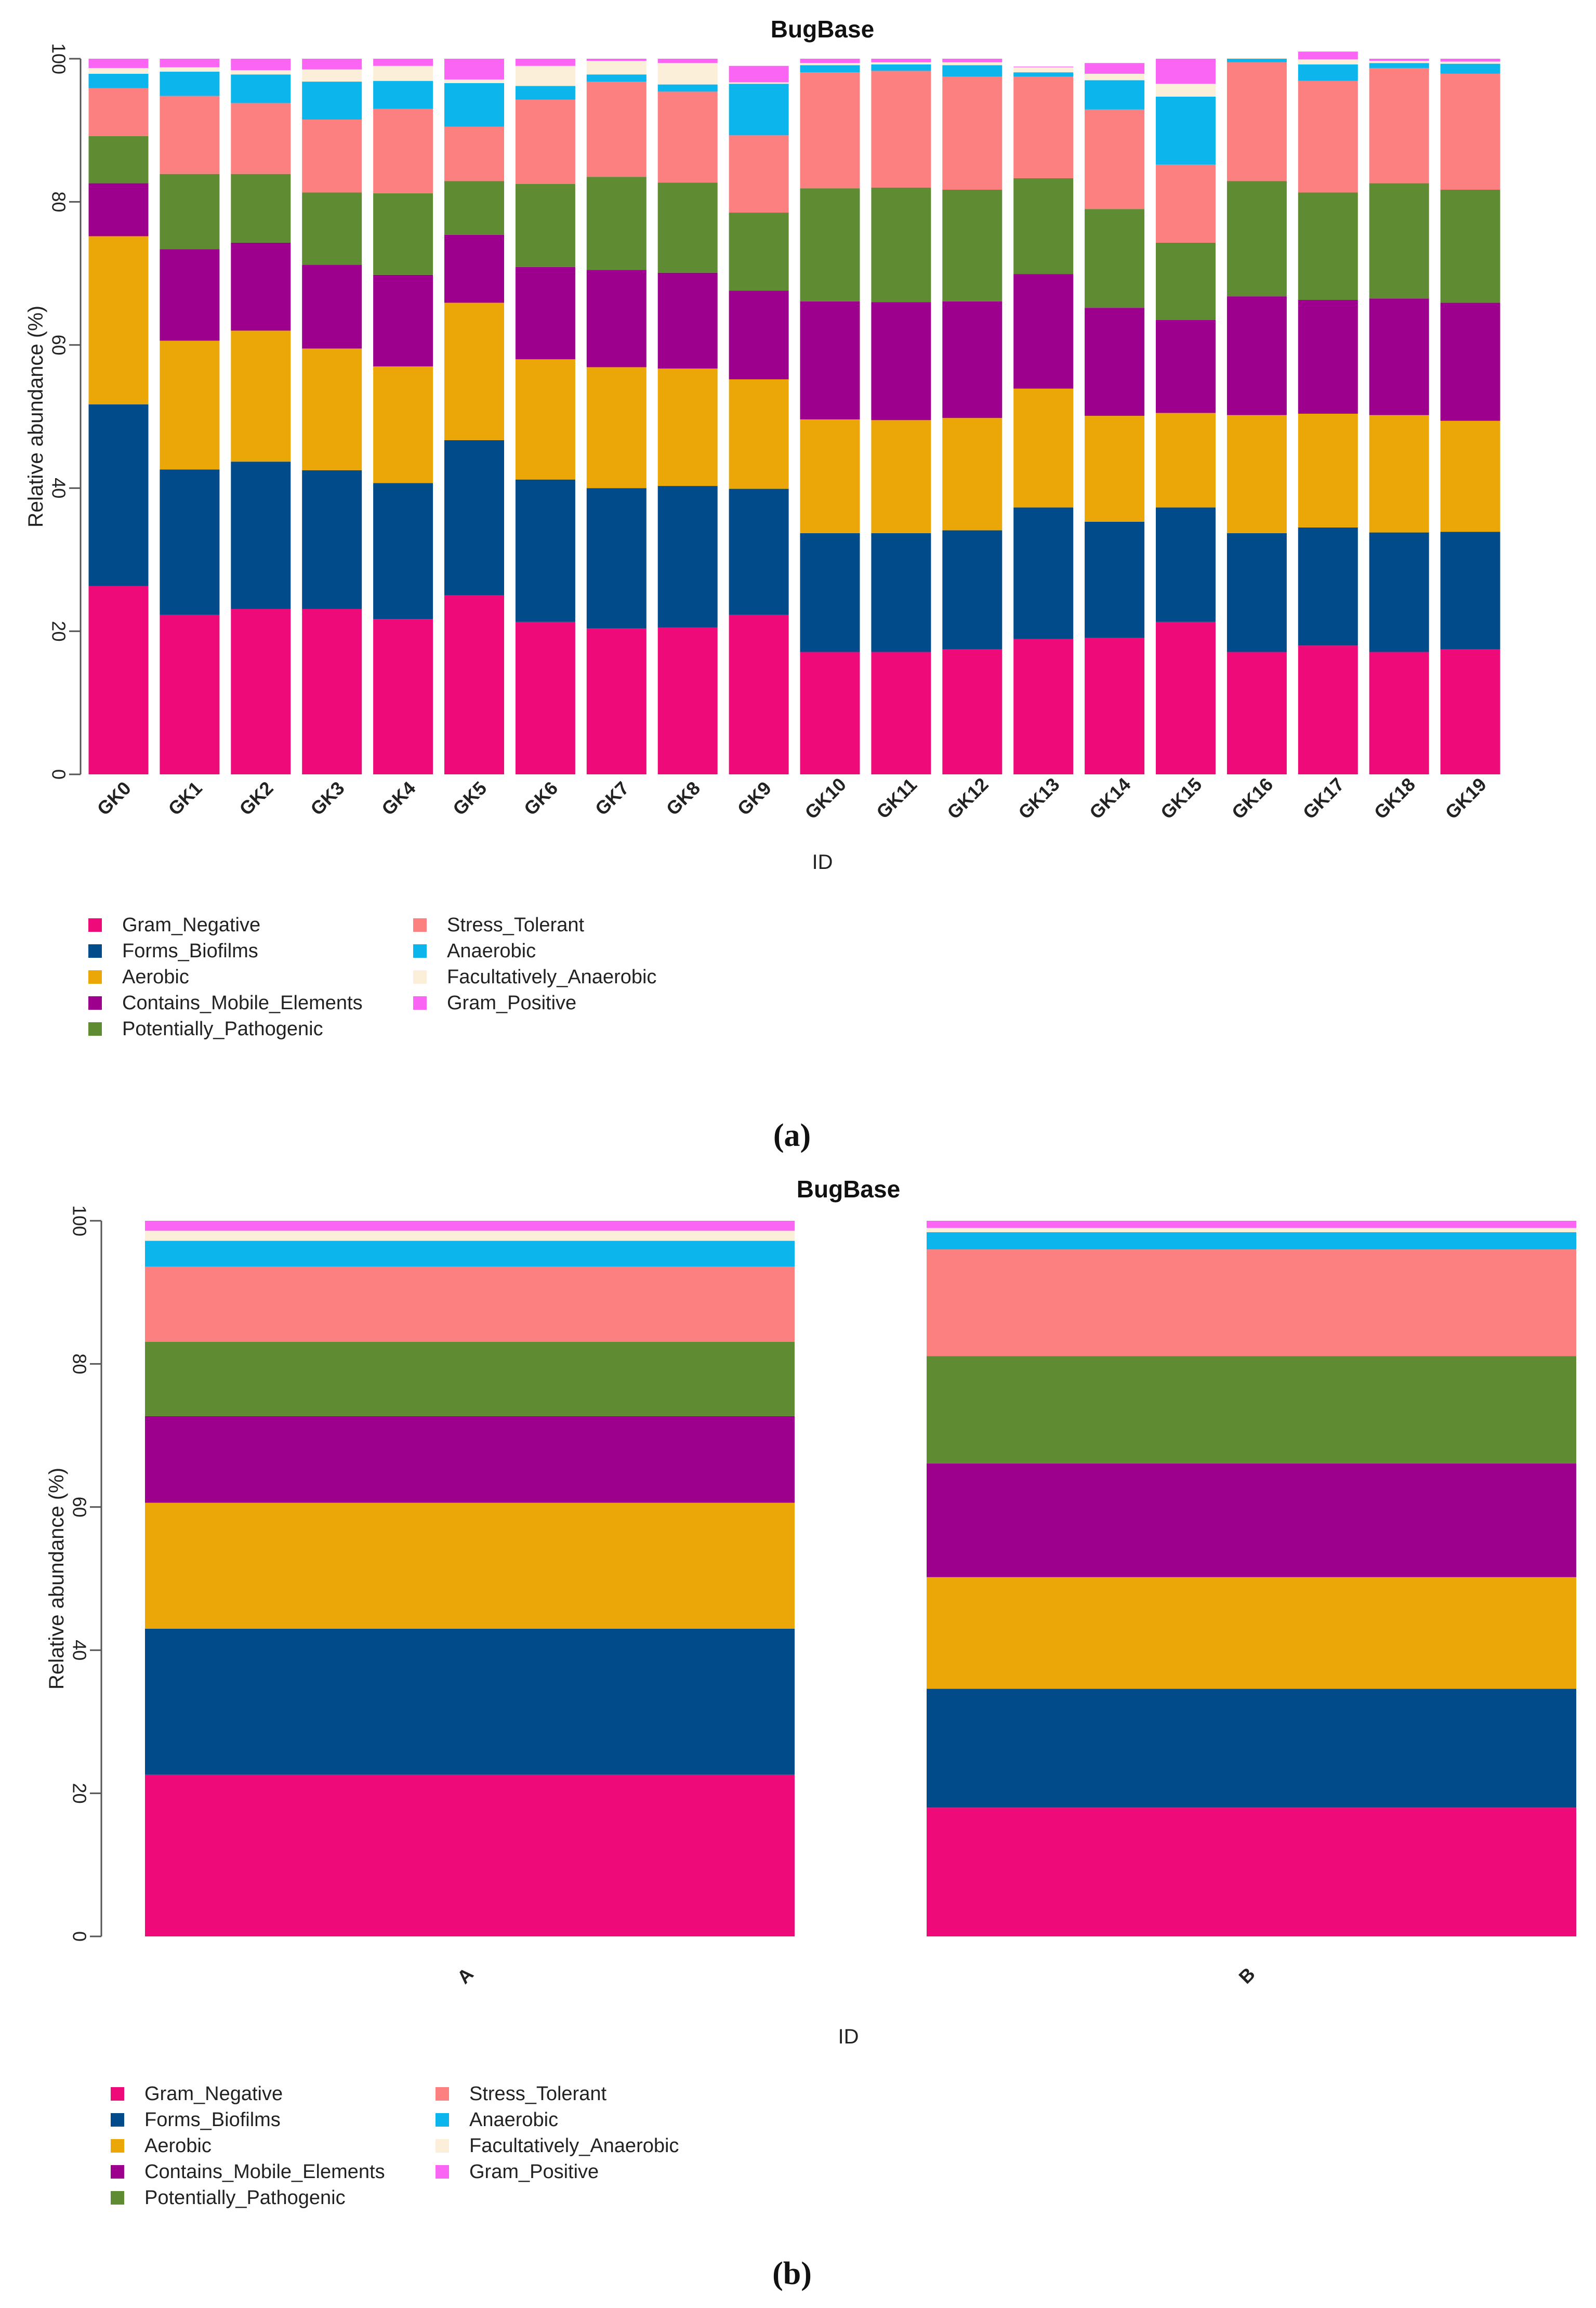 The image size is (1596, 2308). Describe the element at coordinates (95, 1029) in the screenshot. I see `legend-swatch-Potentially_Pathogenic` at that location.